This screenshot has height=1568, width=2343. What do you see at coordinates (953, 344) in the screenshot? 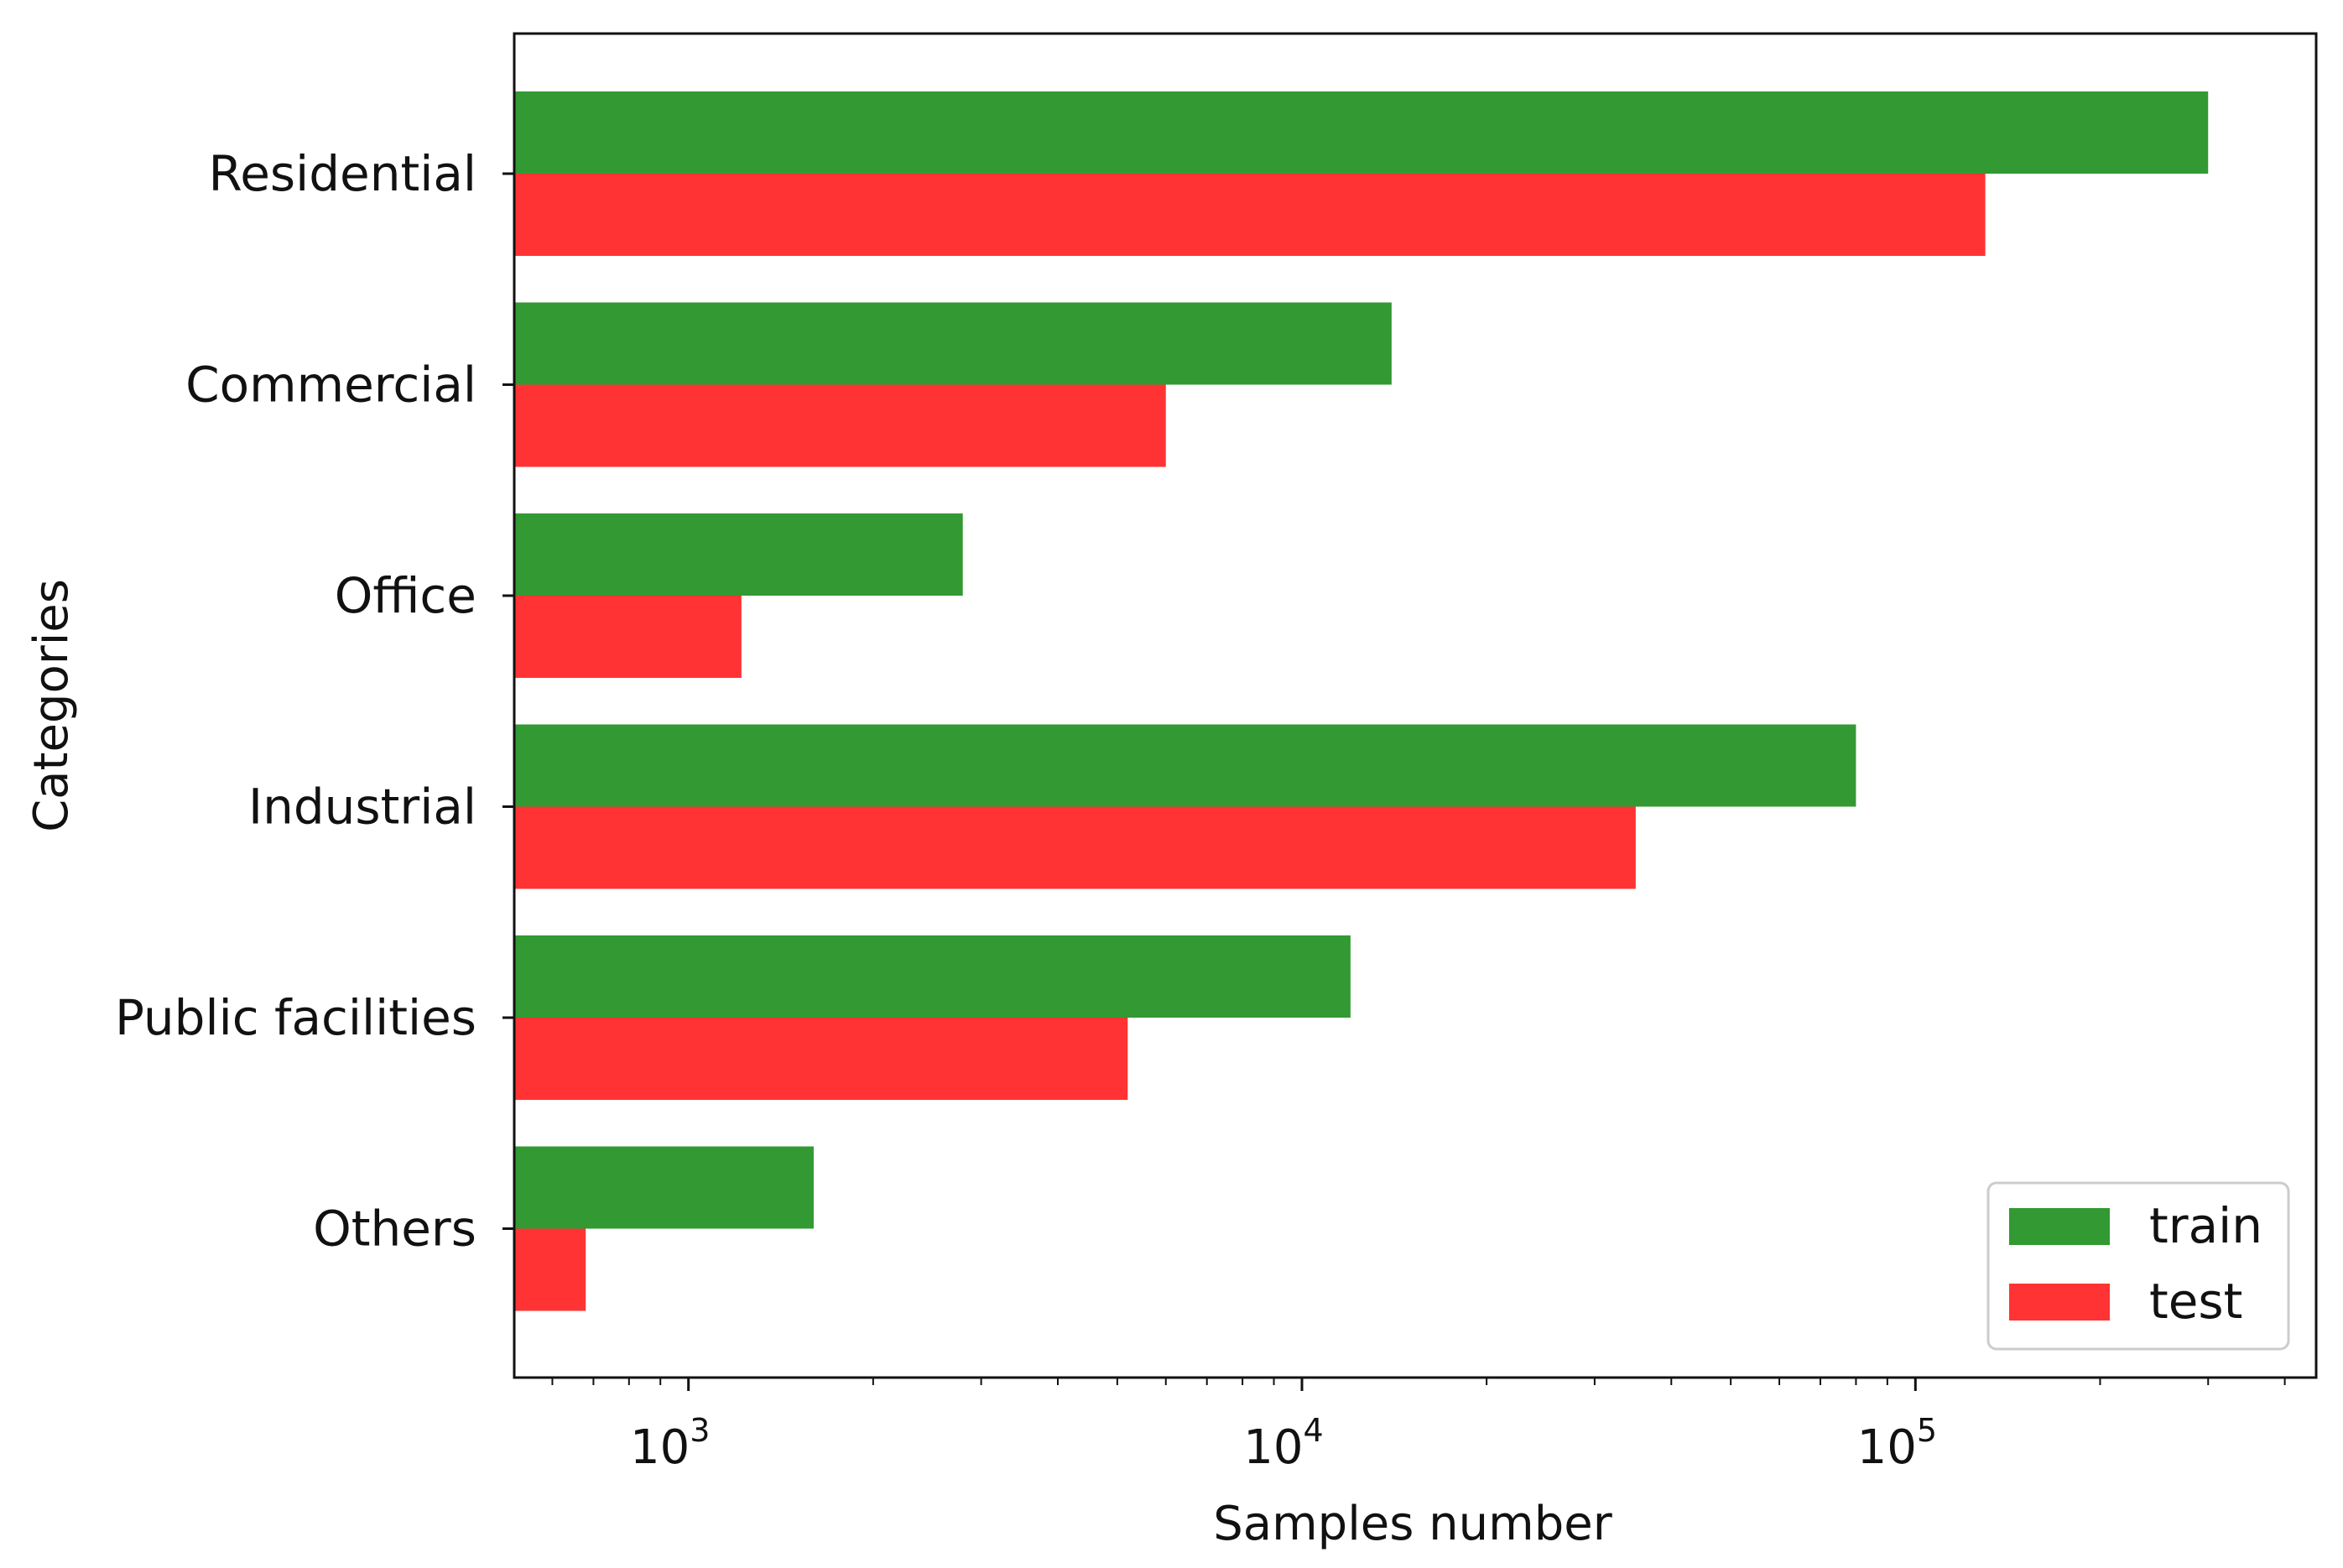
I see `bar-train-commercial` at bounding box center [953, 344].